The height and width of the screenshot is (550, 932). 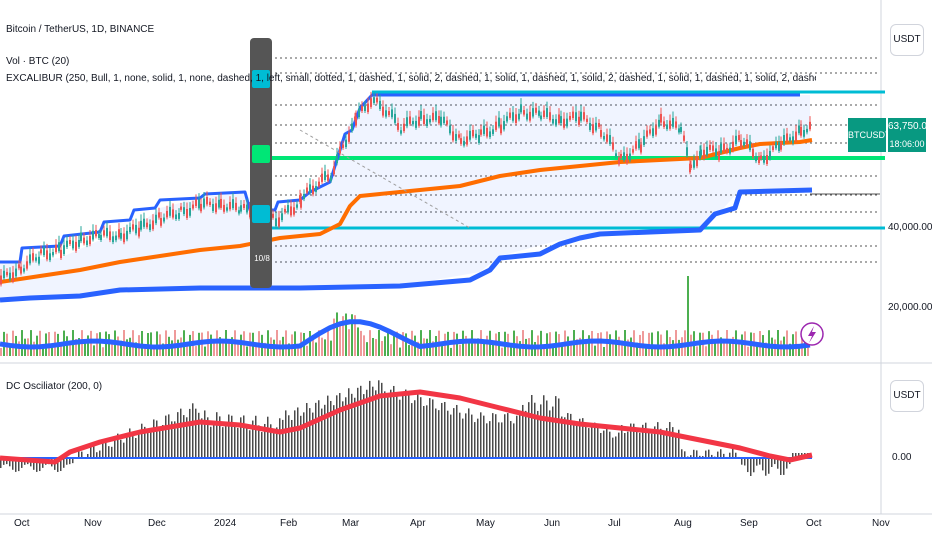 I want to click on symbol-title: Bitcoin / TetherUS, 1D, BINANCE, so click(x=80, y=29).